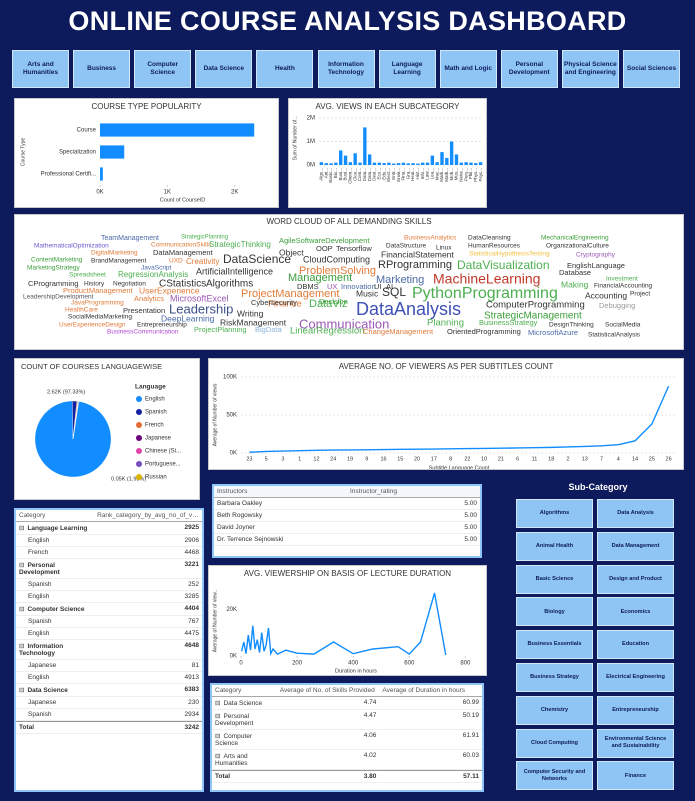 This screenshot has height=801, width=695. Describe the element at coordinates (332, 286) in the screenshot. I see `word: UX` at that location.